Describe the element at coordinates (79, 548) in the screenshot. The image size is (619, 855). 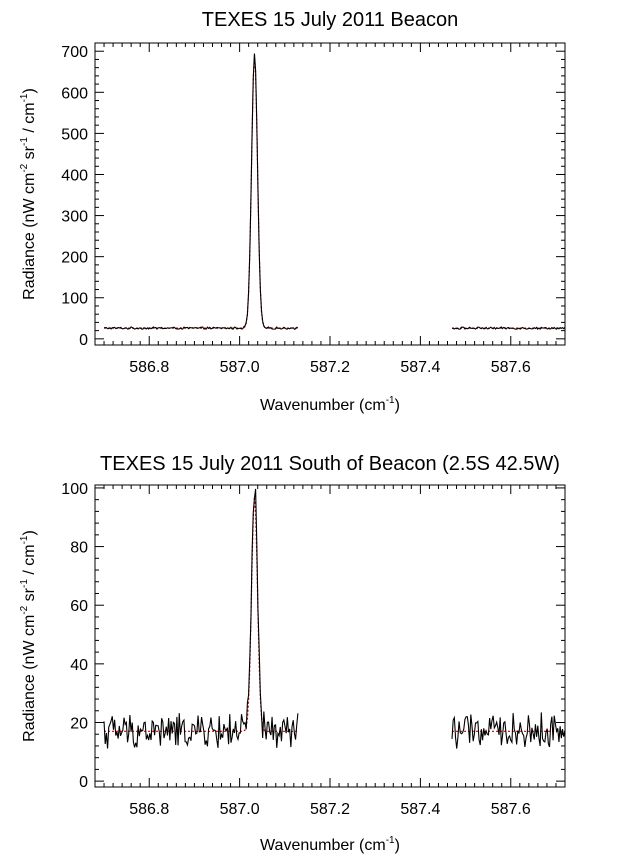
I see `y-tick-label: 80` at that location.